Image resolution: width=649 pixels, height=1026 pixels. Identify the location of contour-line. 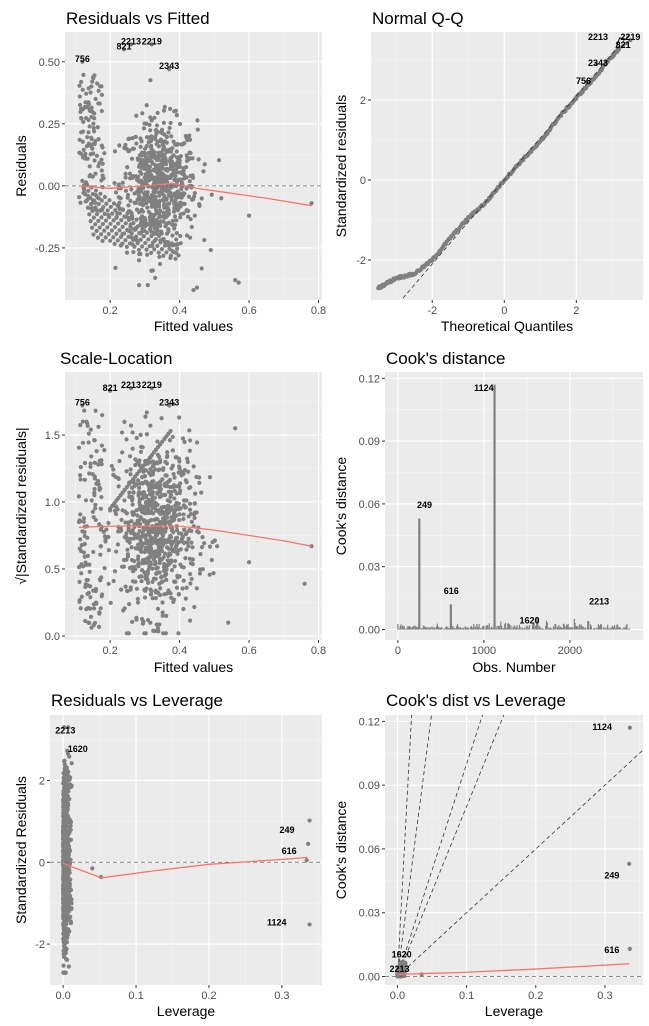
(451, 846).